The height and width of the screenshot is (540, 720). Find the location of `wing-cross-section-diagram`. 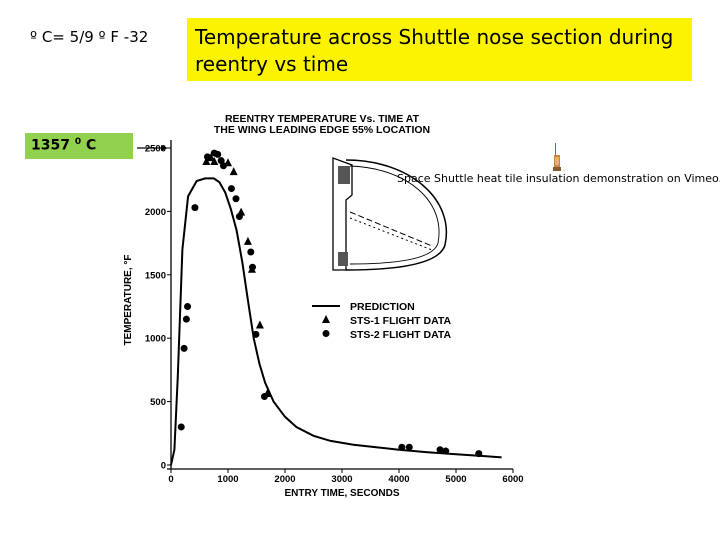

wing-cross-section-diagram is located at coordinates (390, 214).